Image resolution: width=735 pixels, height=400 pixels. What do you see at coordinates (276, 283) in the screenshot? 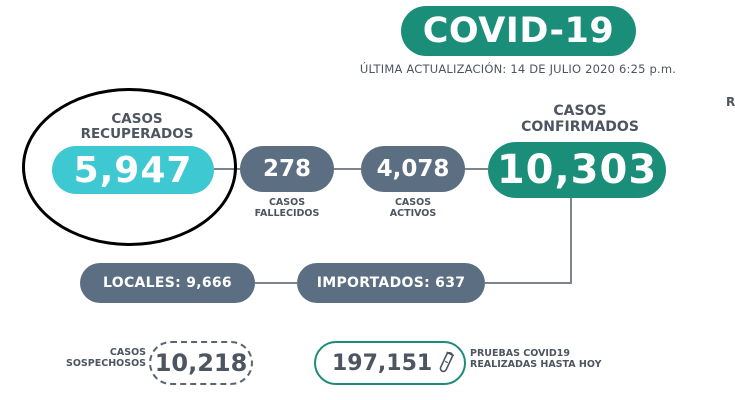
I see `connector-local-imported` at bounding box center [276, 283].